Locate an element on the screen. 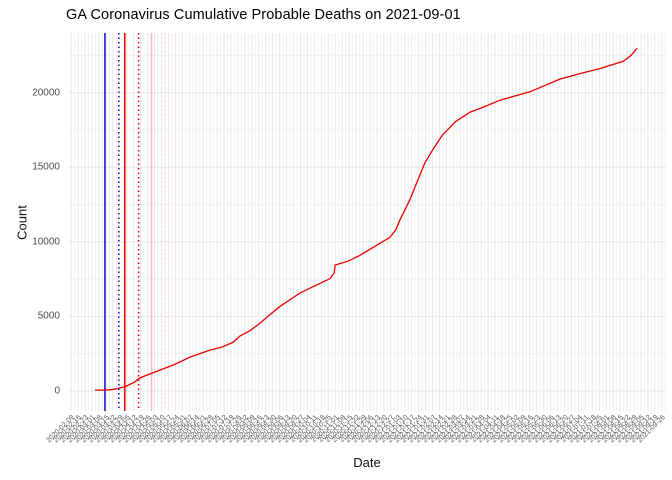 This screenshot has height=480, width=672. y-tick-label: 20000 is located at coordinates (46, 93).